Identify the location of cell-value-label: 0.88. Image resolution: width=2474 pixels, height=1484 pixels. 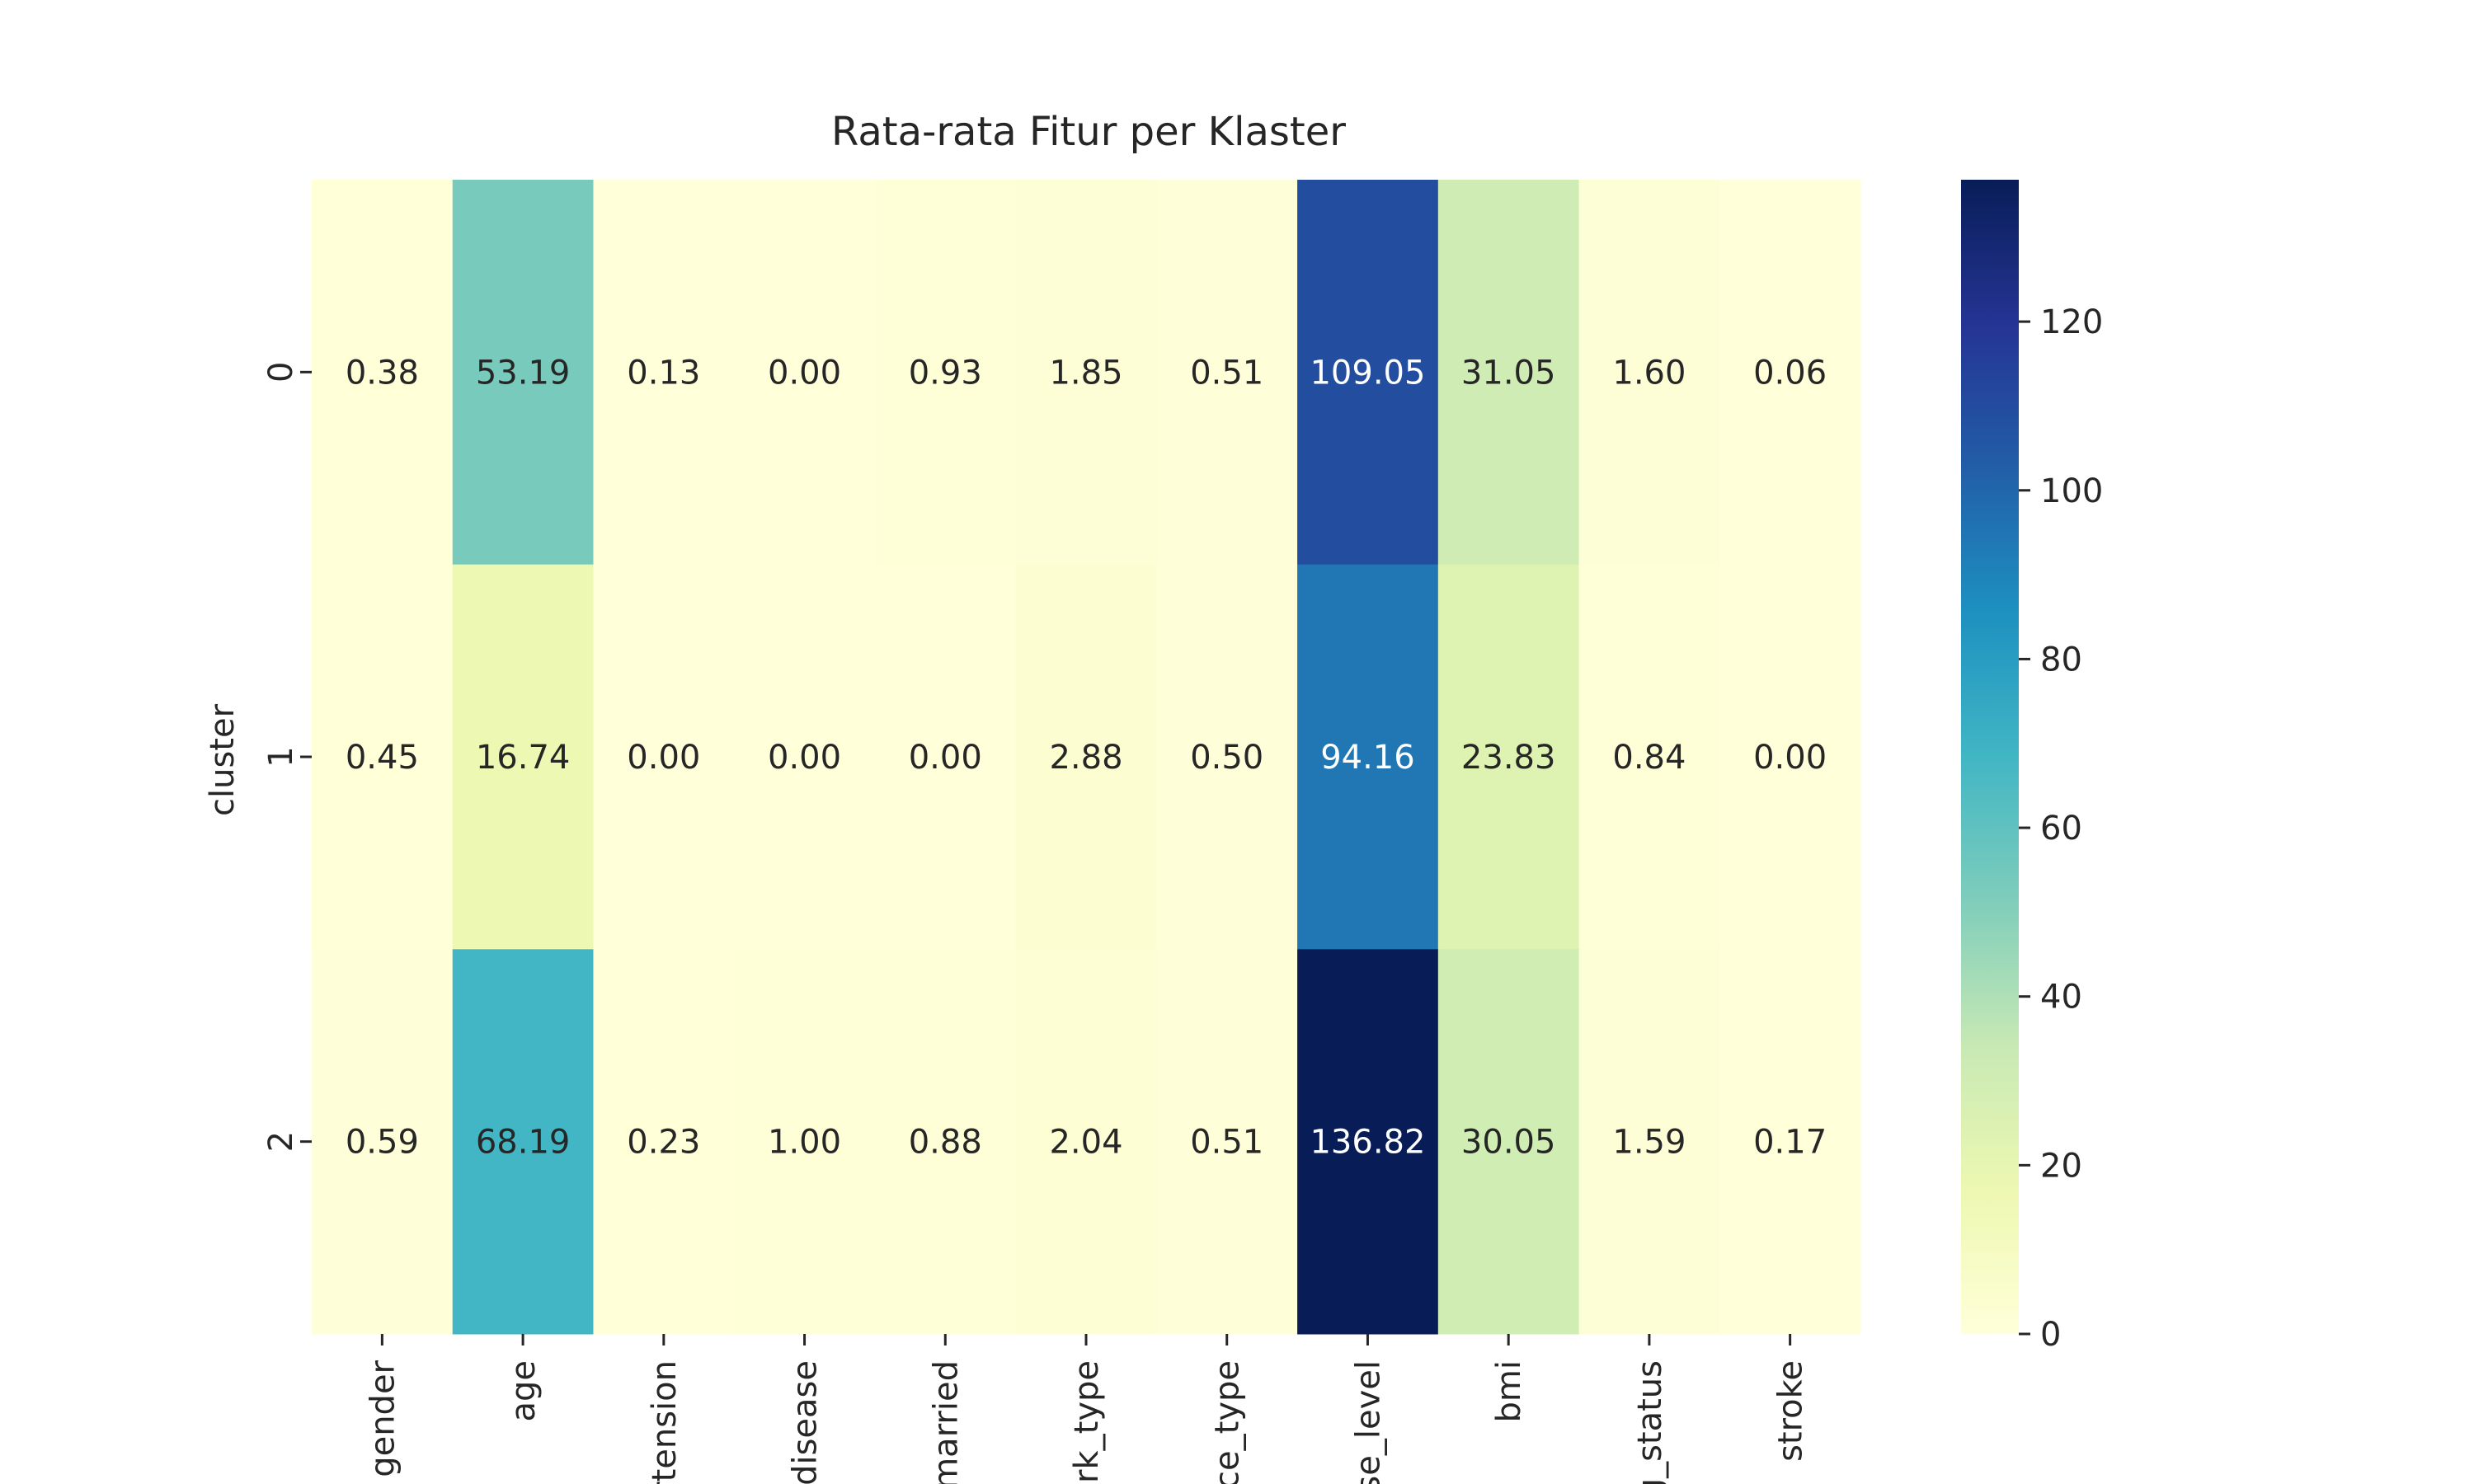
(945, 1143).